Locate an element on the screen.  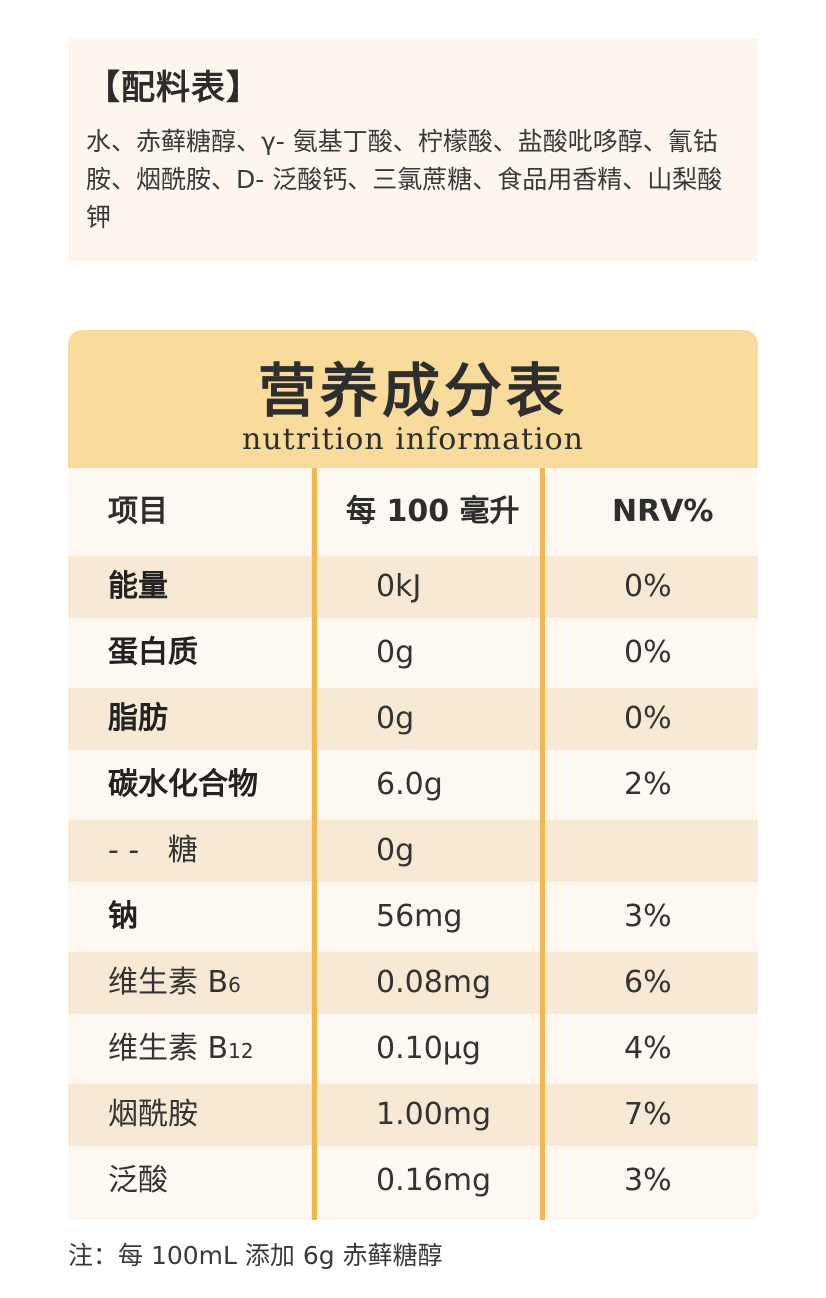
footnote: 注：每 100mL 添加 6g 赤藓糖醇 is located at coordinates (255, 1255).